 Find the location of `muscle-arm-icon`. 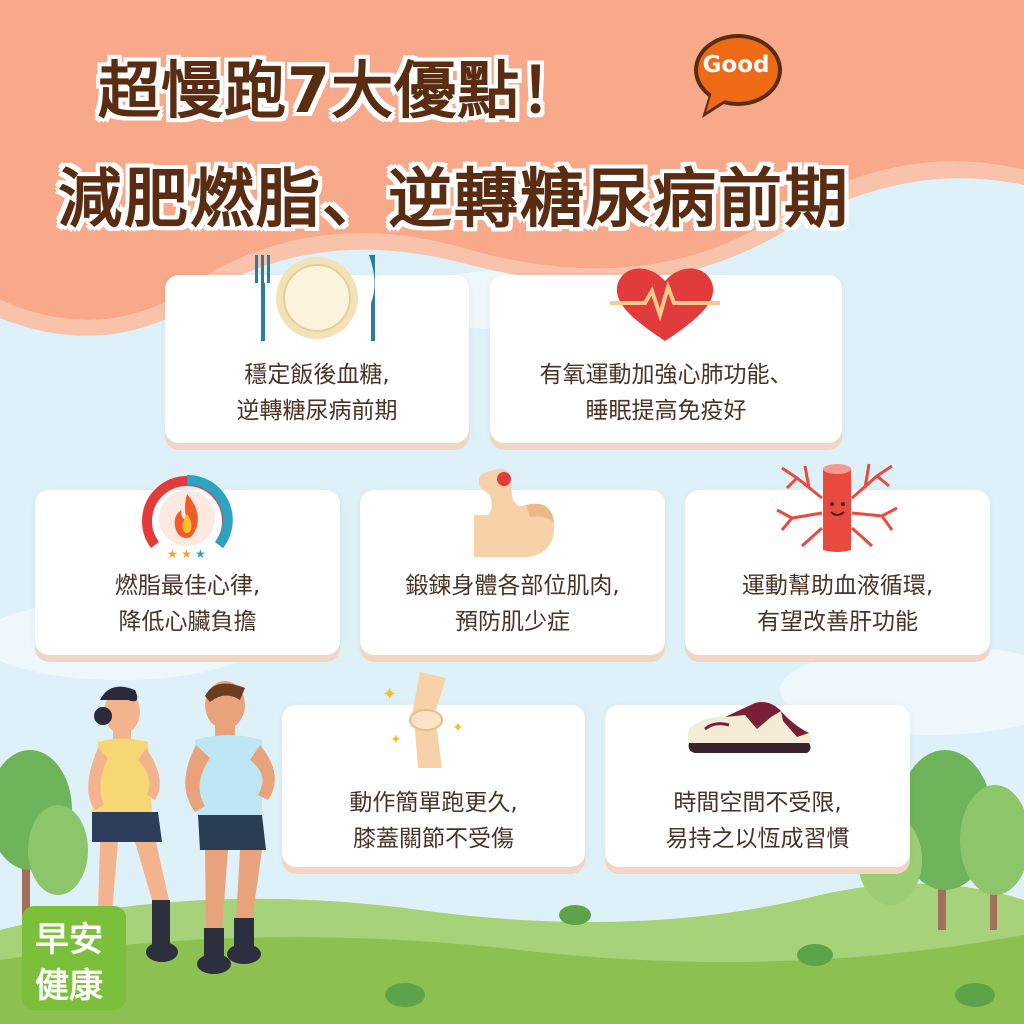

muscle-arm-icon is located at coordinates (514, 512).